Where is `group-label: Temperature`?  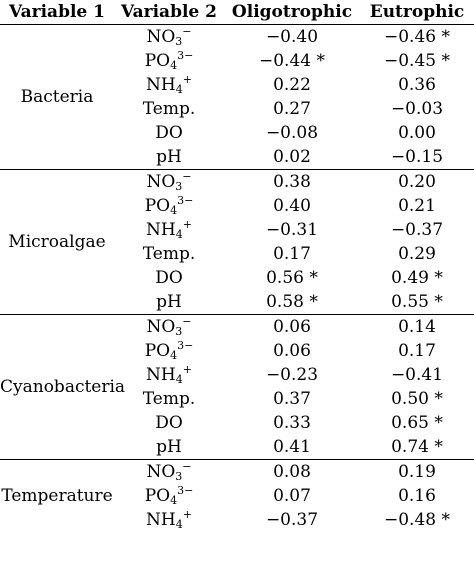
group-label: Temperature is located at coordinates (57, 495).